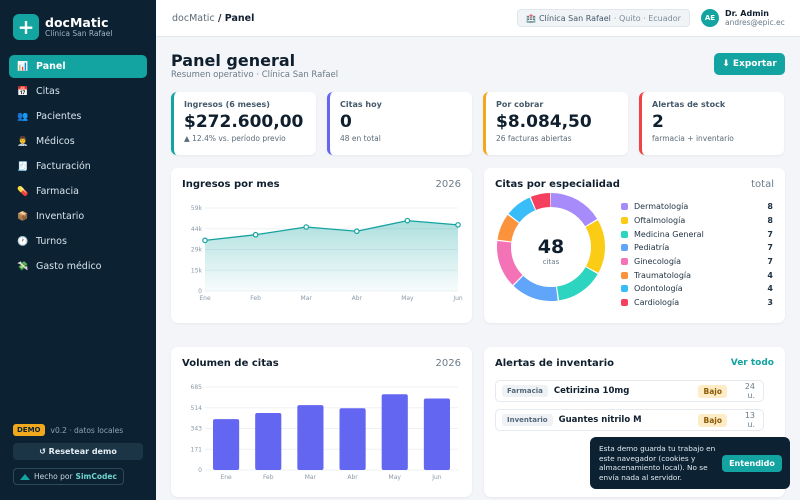 This screenshot has height=500, width=800. I want to click on legend-value: 3, so click(770, 303).